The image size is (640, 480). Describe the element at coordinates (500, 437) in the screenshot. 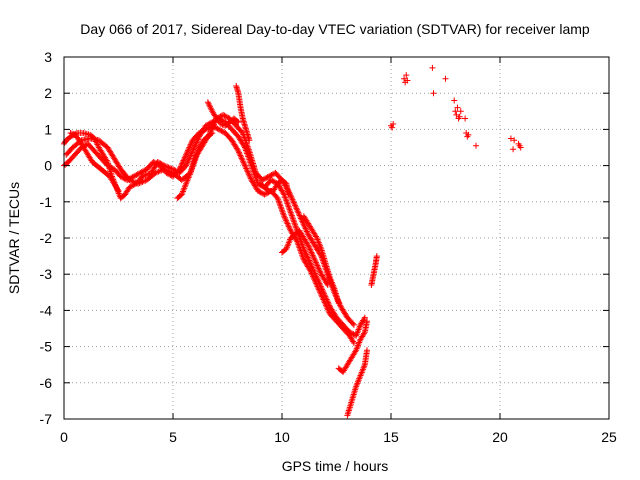

I see `x-tick-label: 20` at that location.